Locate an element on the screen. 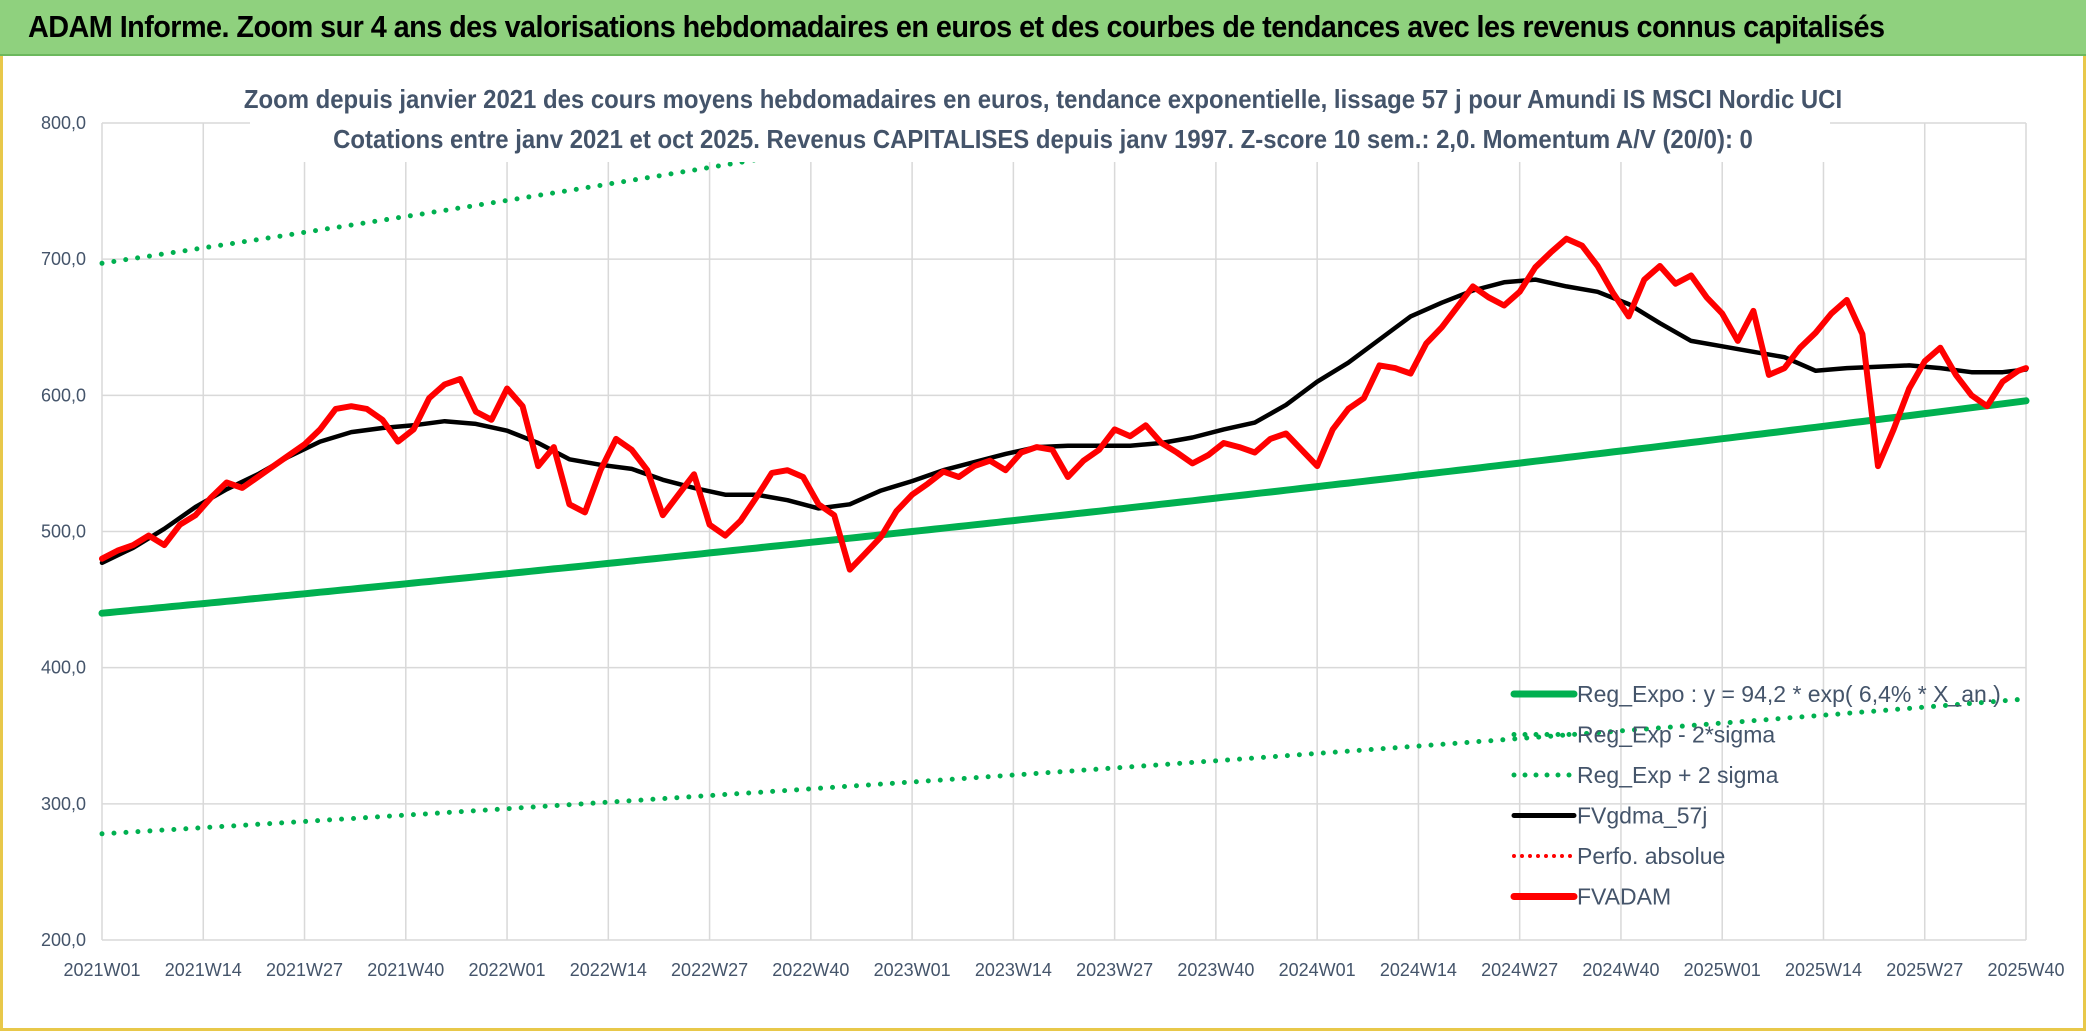 Image resolution: width=2086 pixels, height=1031 pixels. x-tick-label: 2025W14 is located at coordinates (1823, 970).